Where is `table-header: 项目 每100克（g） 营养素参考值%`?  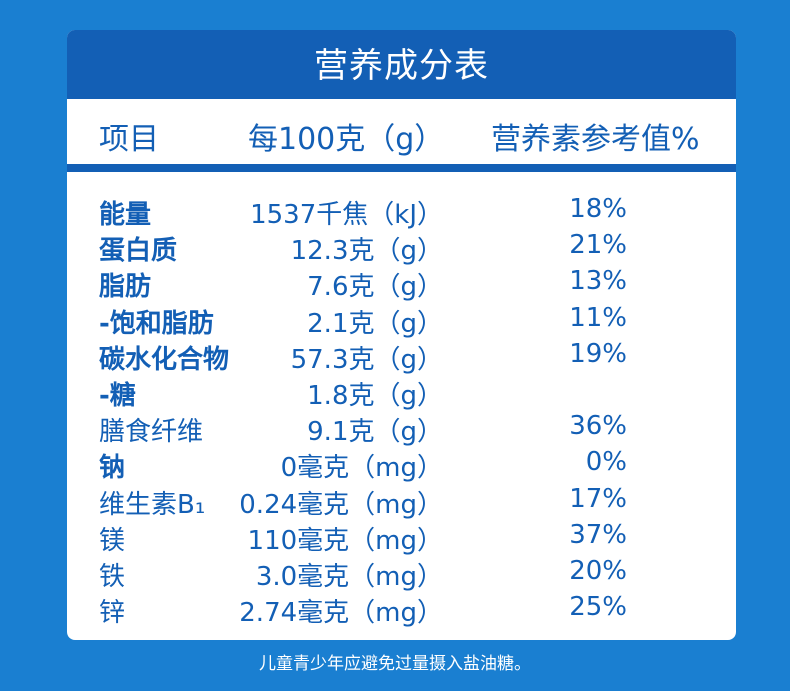 table-header: 项目 每100克（g） 营养素参考值% is located at coordinates (401, 131).